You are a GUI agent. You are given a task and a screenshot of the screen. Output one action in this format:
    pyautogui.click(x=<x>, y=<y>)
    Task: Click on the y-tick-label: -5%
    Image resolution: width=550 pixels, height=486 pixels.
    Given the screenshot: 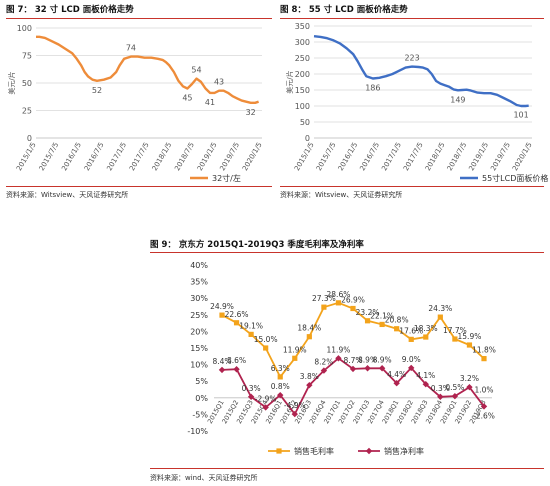 What is the action you would take?
    pyautogui.click(x=200, y=414)
    